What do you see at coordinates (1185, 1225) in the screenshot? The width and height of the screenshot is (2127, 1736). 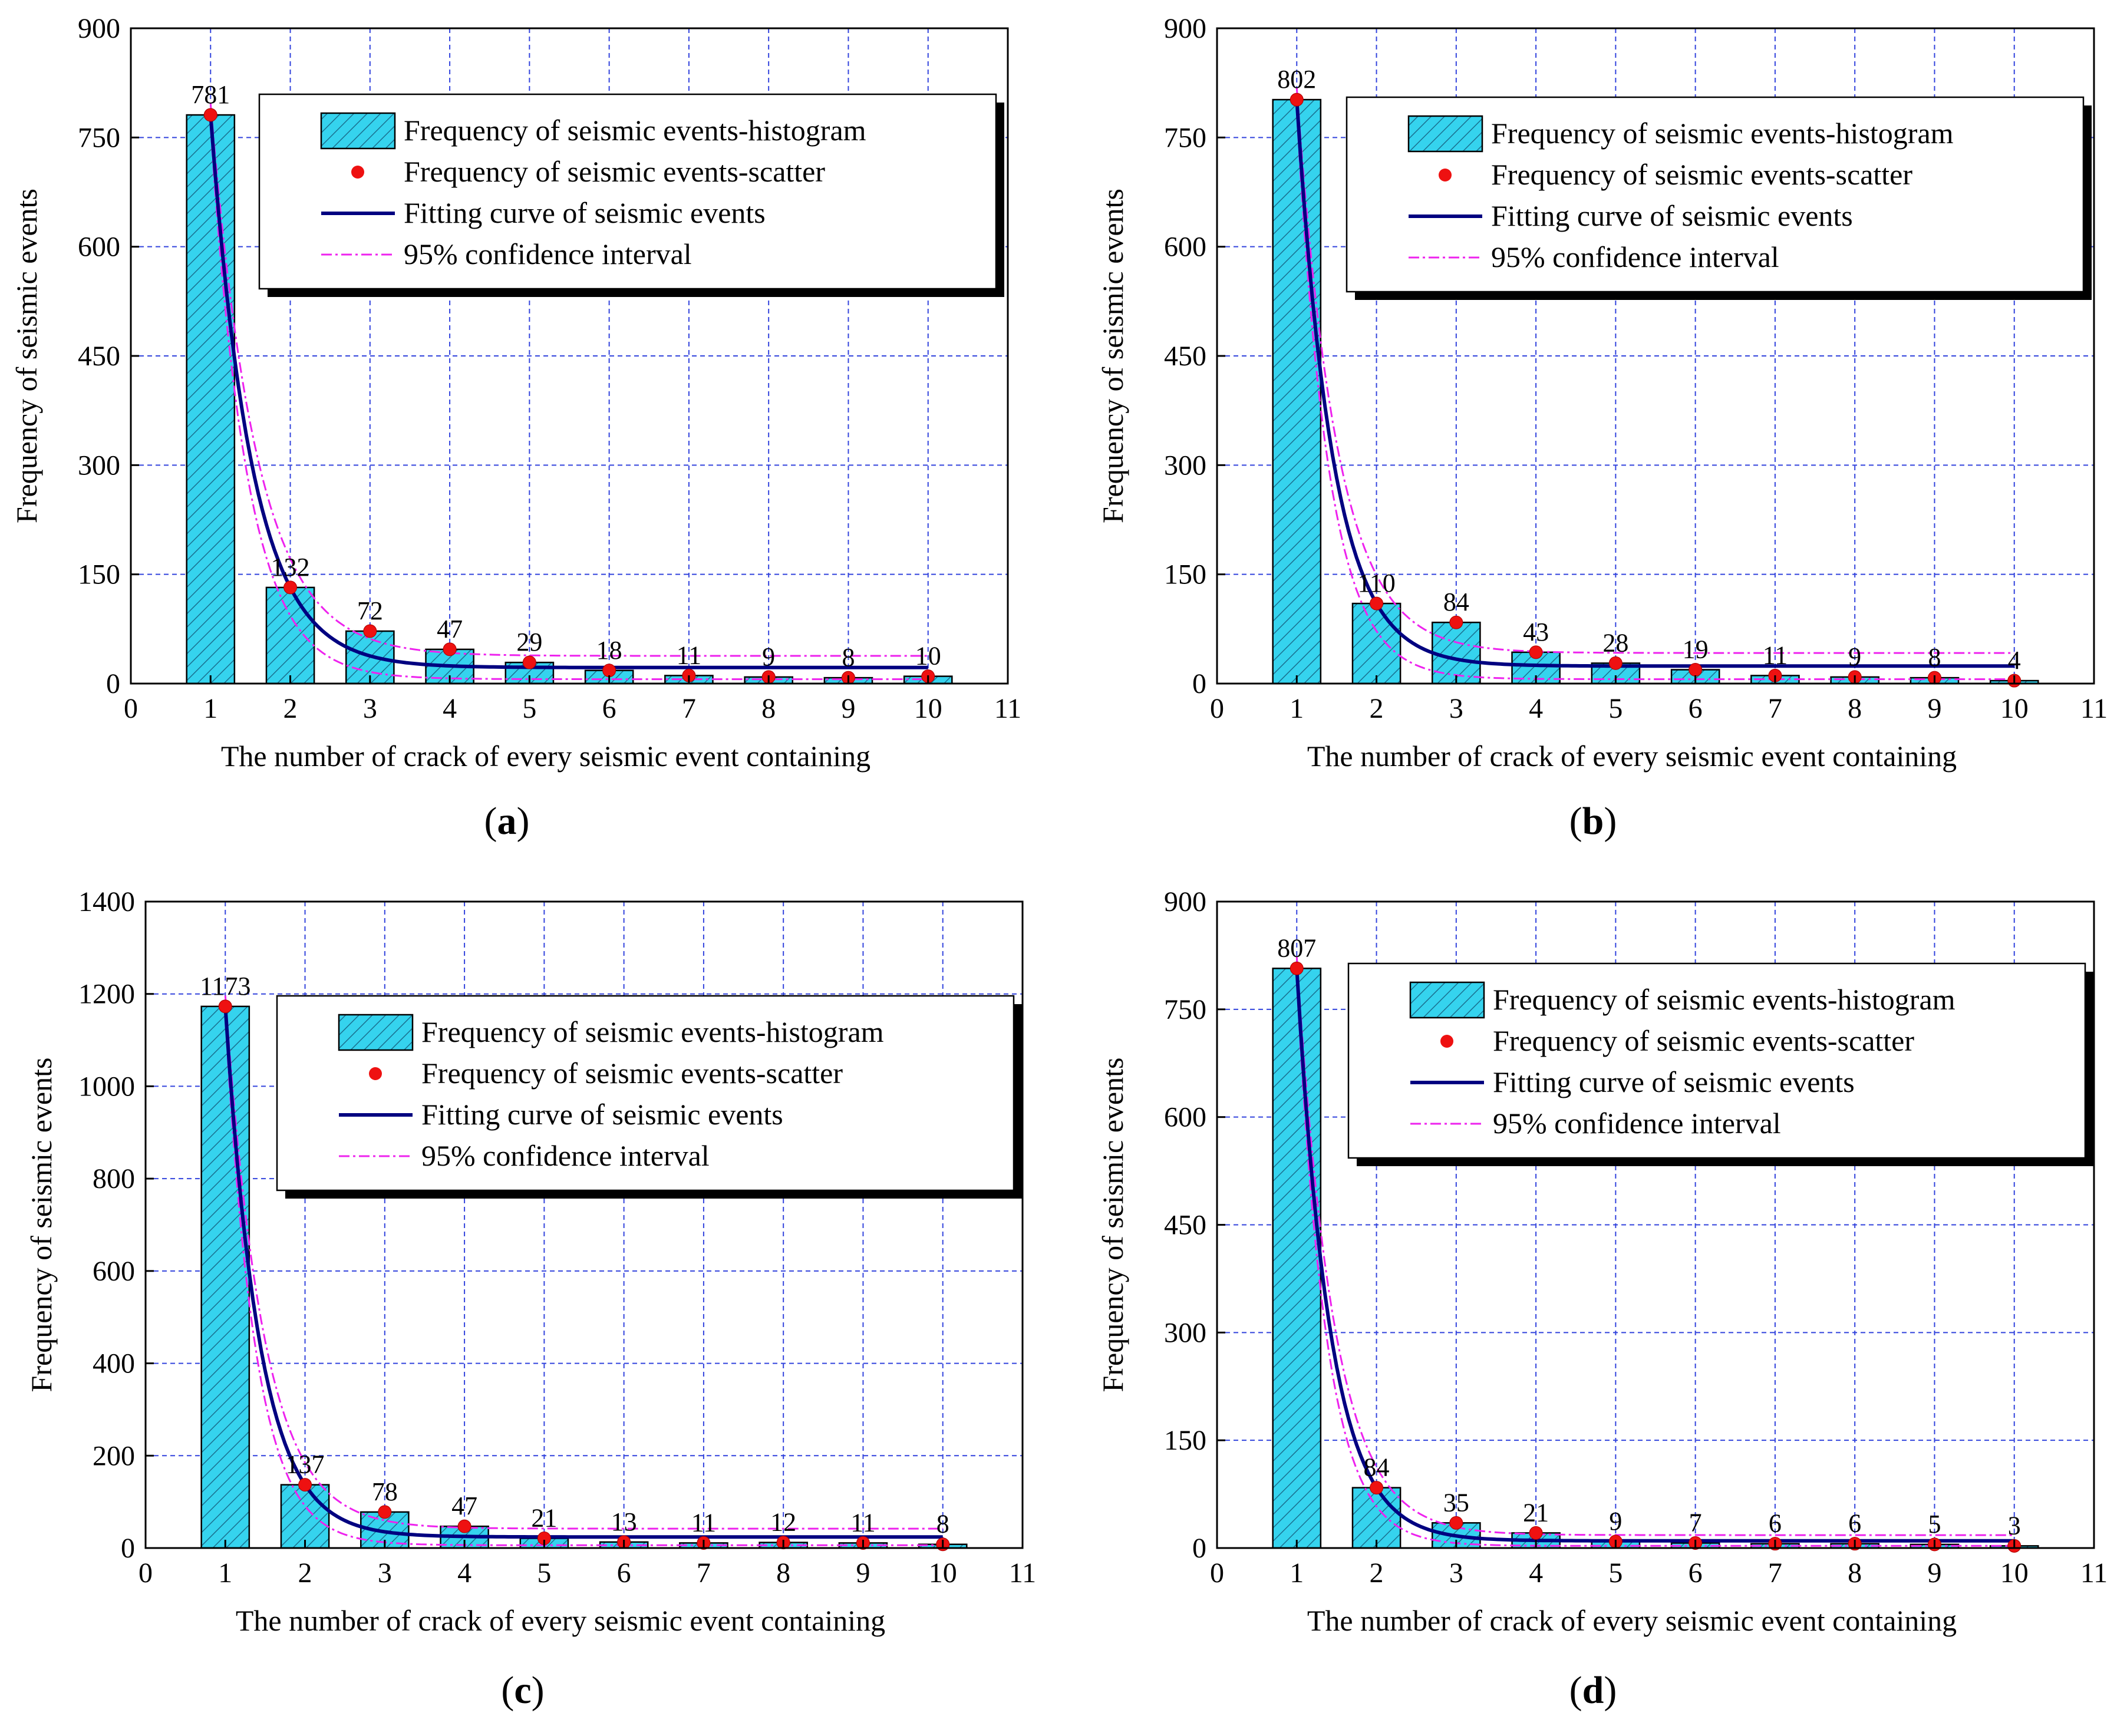 I see `y-tick-label: 450` at bounding box center [1185, 1225].